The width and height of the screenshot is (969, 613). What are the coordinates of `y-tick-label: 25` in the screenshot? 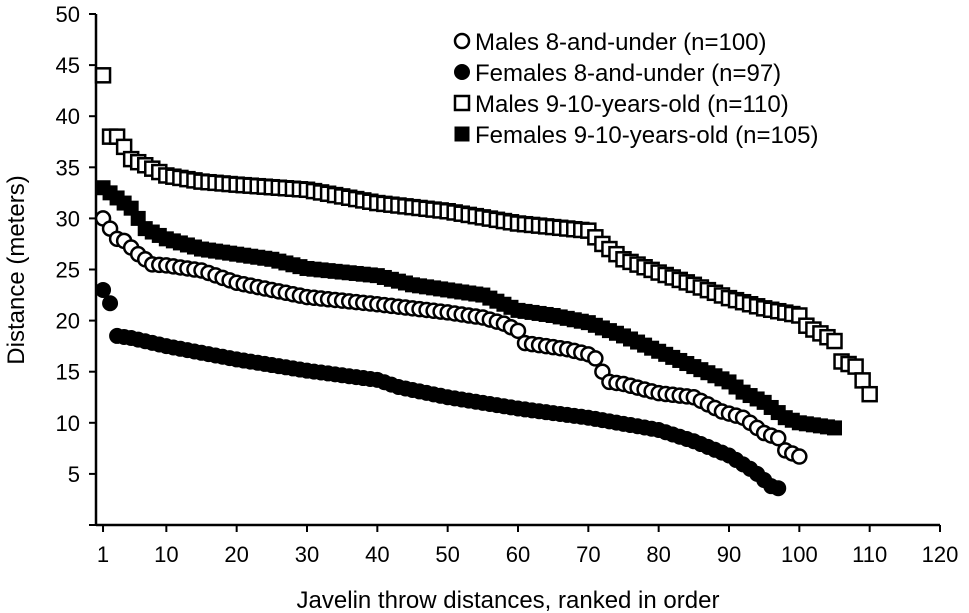 It's located at (68, 270).